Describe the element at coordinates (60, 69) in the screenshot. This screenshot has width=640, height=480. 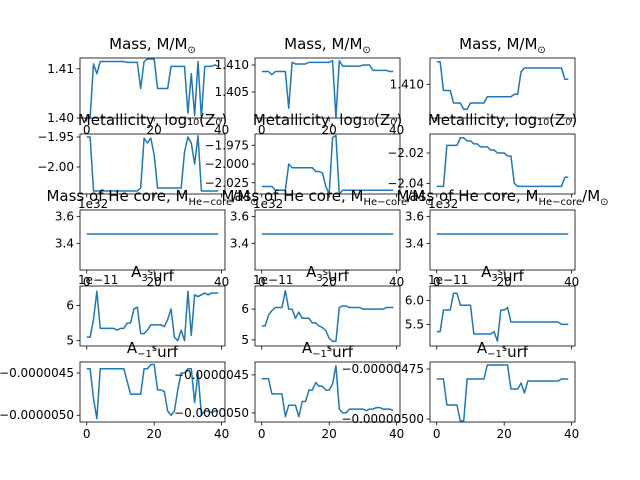
I see `y-tick-label: 1.41` at that location.